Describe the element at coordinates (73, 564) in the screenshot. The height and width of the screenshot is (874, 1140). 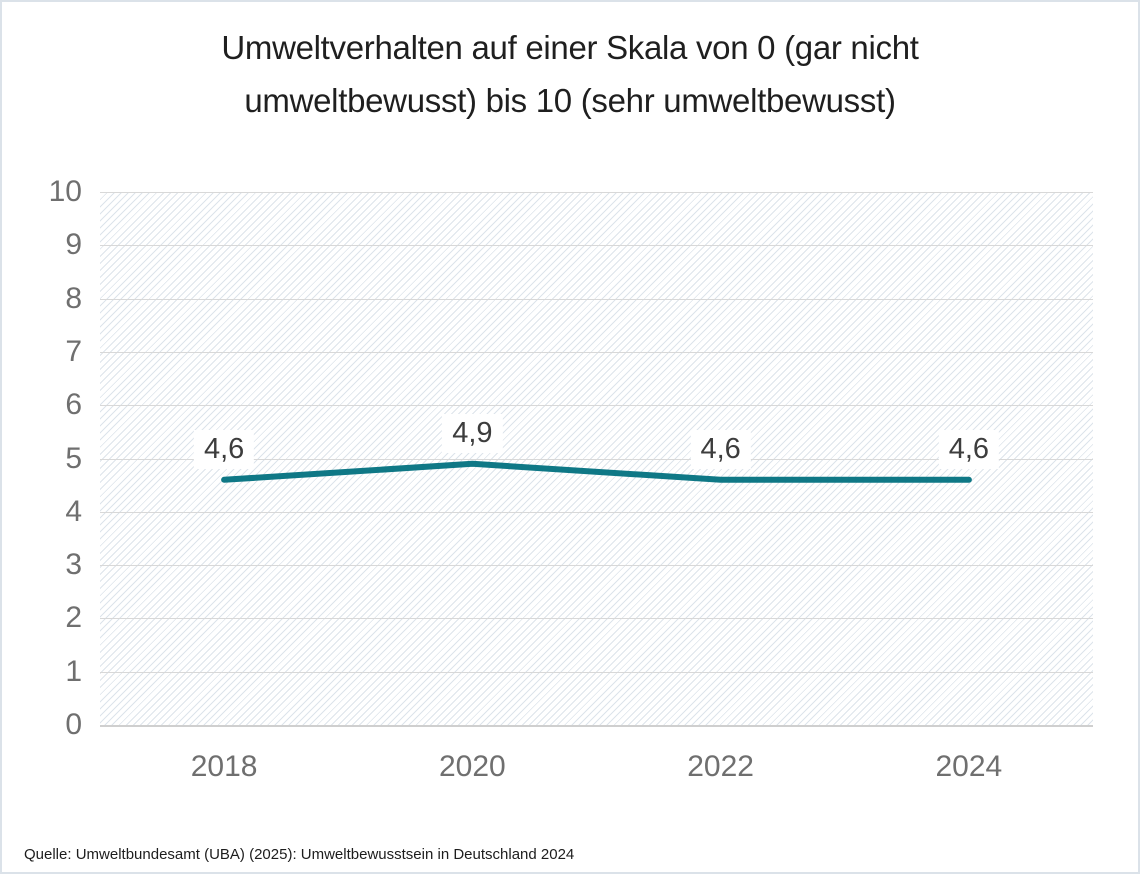
I see `y-tick-label: 3` at that location.